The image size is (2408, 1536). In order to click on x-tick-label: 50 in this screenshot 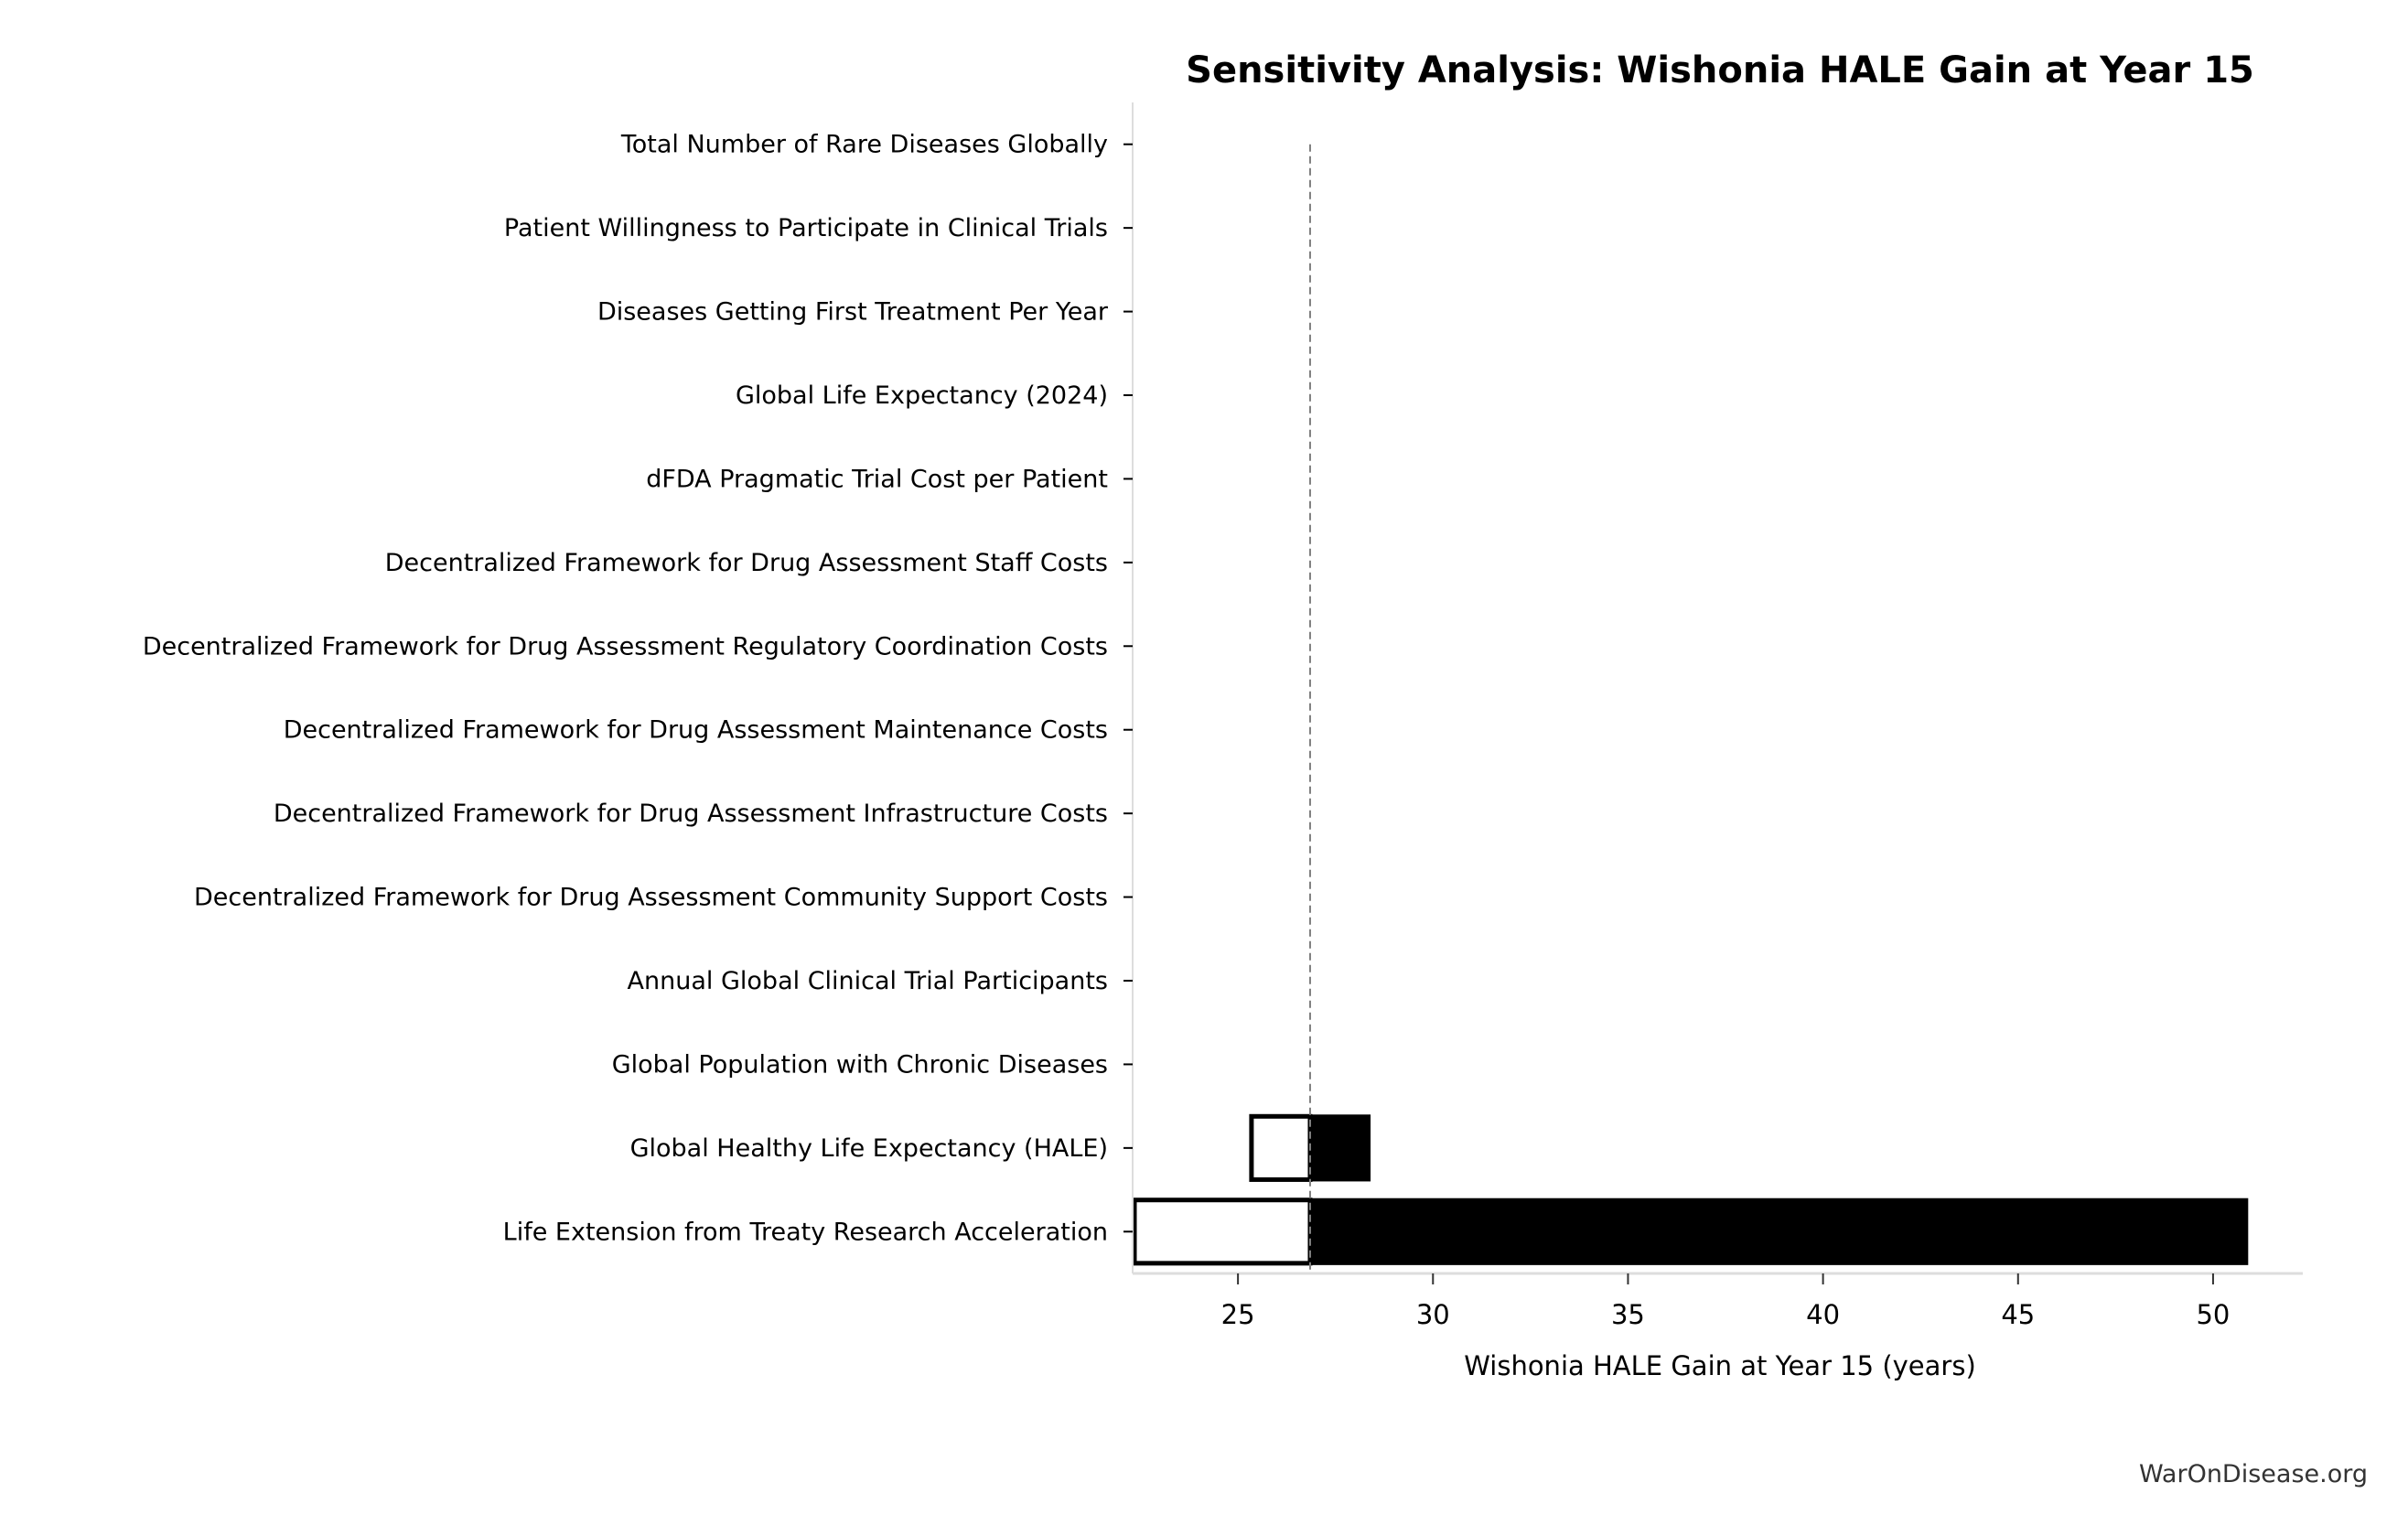, I will do `click(2213, 1314)`.